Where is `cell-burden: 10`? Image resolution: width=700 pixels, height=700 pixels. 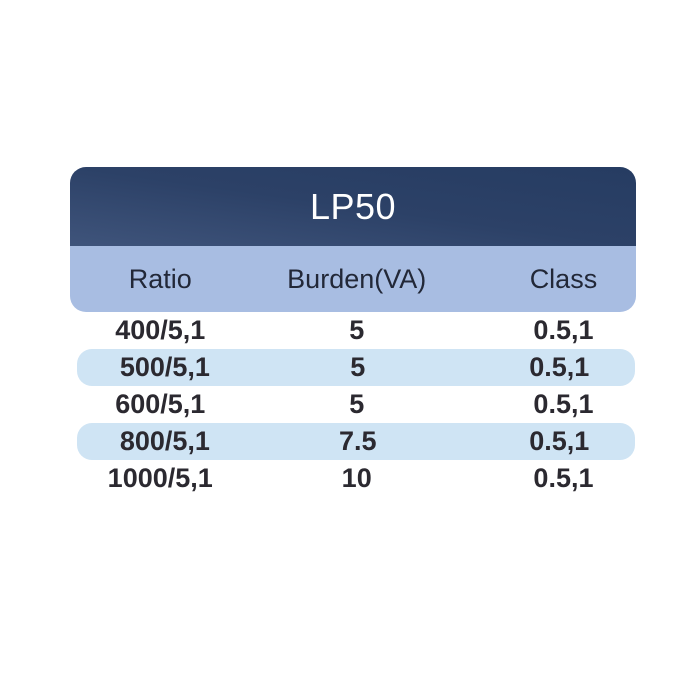 cell-burden: 10 is located at coordinates (356, 478).